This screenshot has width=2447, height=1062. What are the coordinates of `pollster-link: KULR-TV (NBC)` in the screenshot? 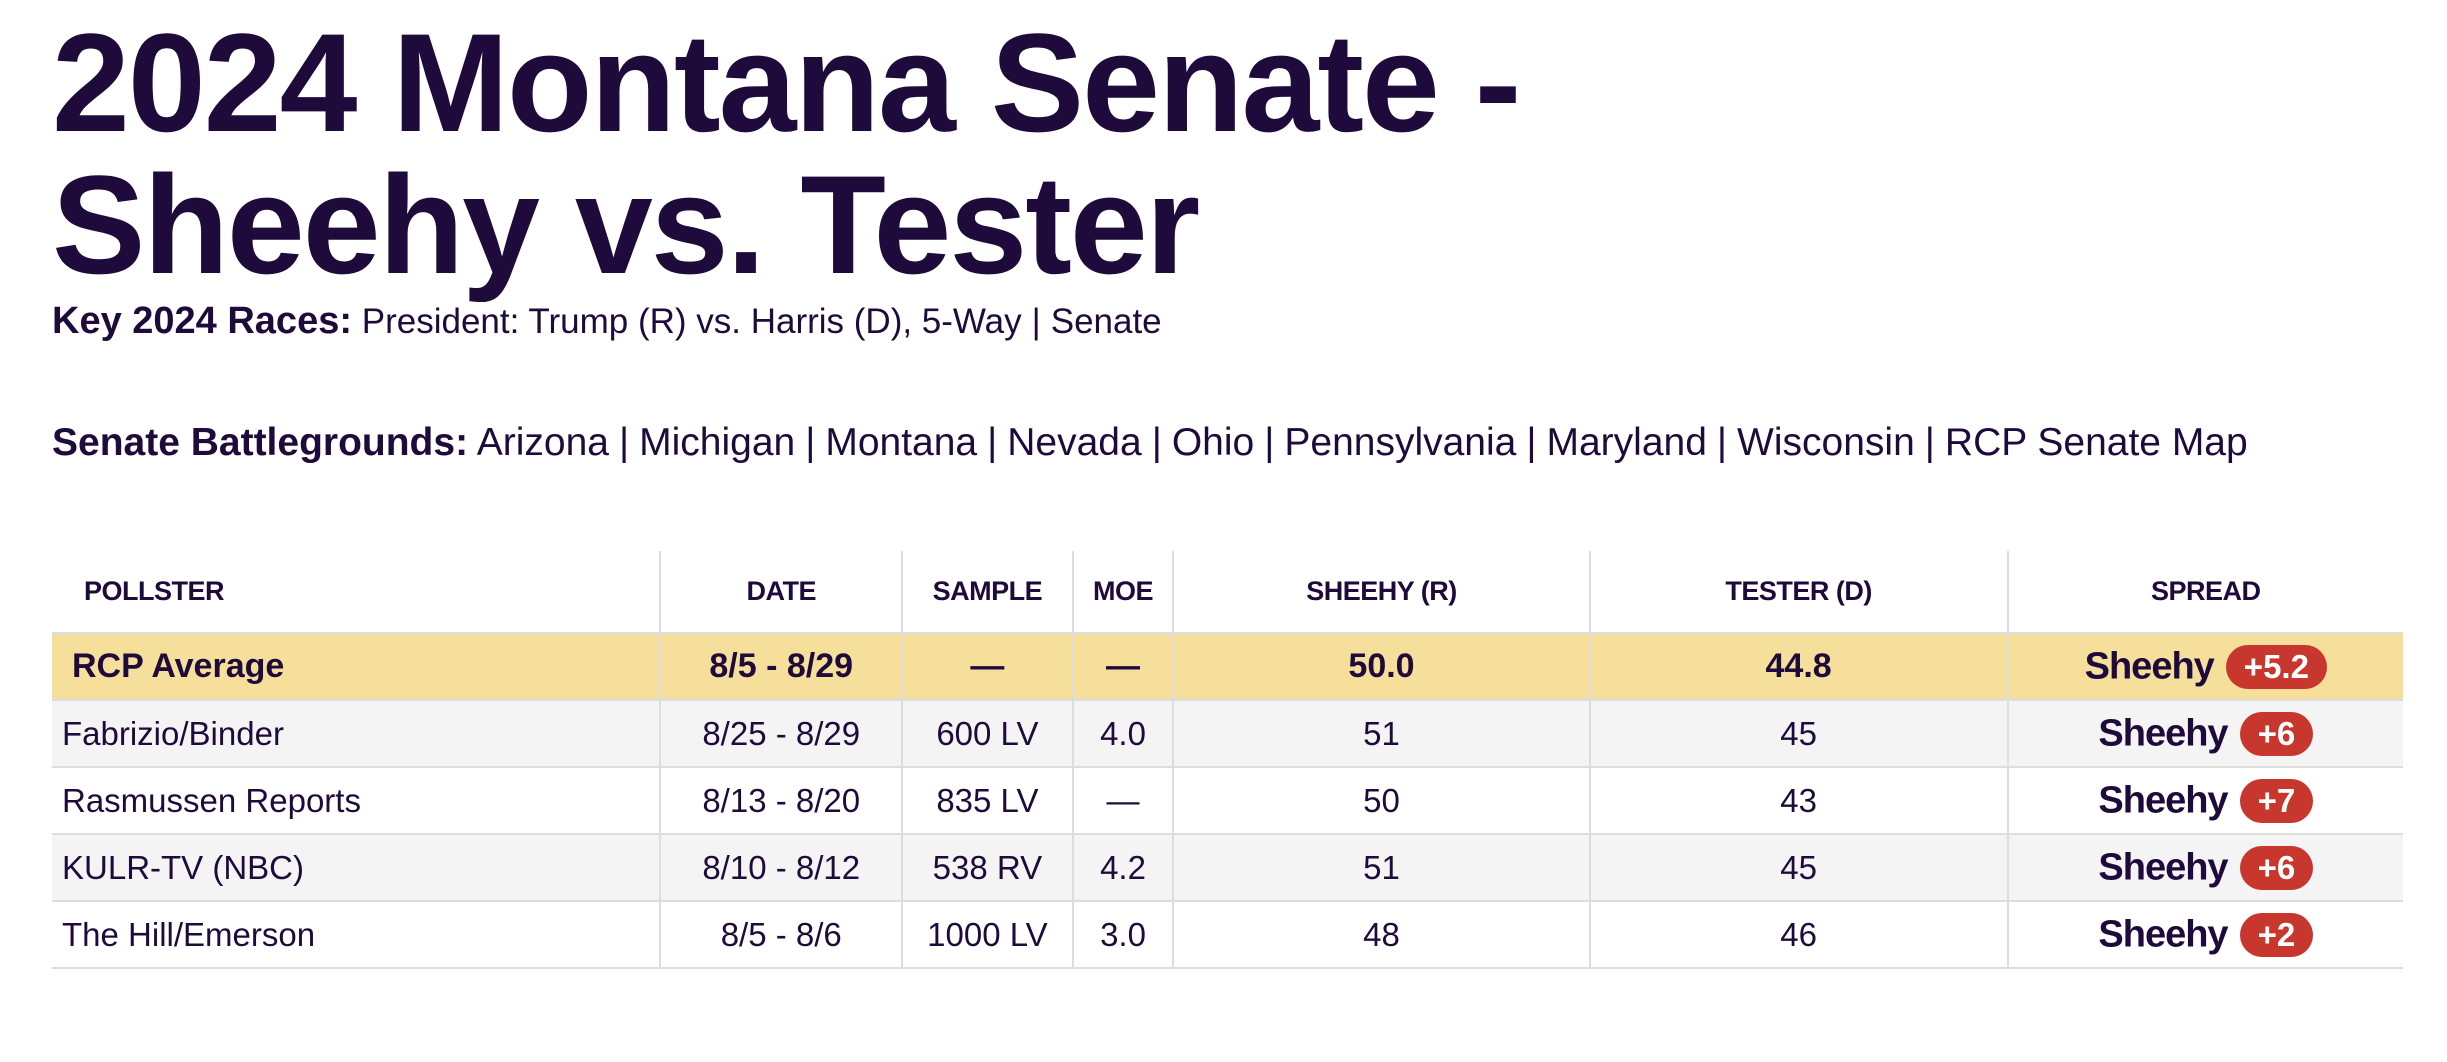 It's located at (183, 867).